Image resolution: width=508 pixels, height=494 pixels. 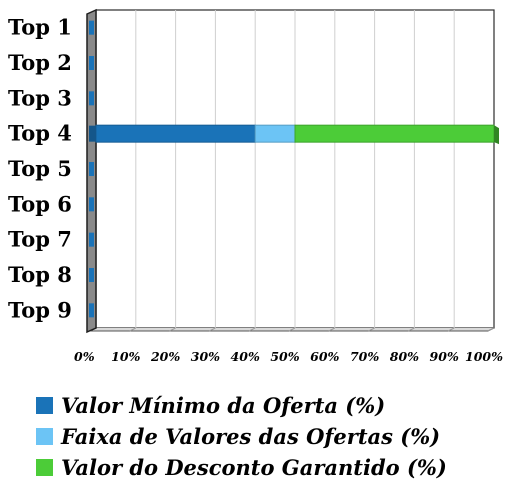 I want to click on x-tick-label: 20%, so click(x=165, y=356).